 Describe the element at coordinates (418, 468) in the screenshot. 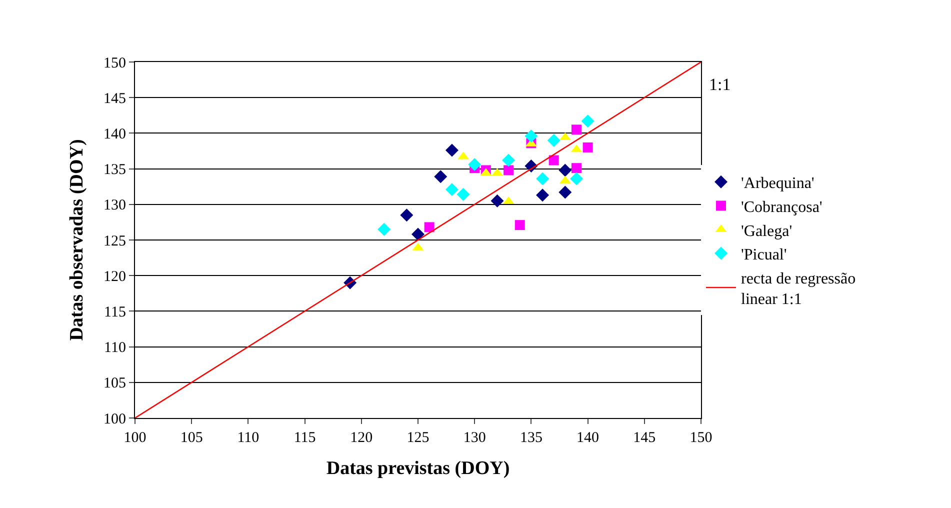

I see `x-axis-title: Datas previstas (DOY)` at that location.